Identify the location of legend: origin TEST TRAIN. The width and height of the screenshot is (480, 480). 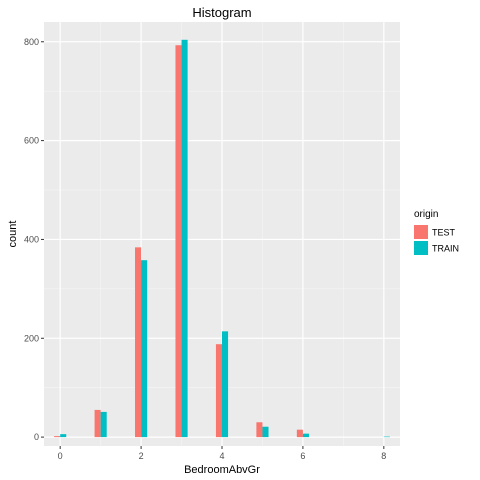
(436, 232).